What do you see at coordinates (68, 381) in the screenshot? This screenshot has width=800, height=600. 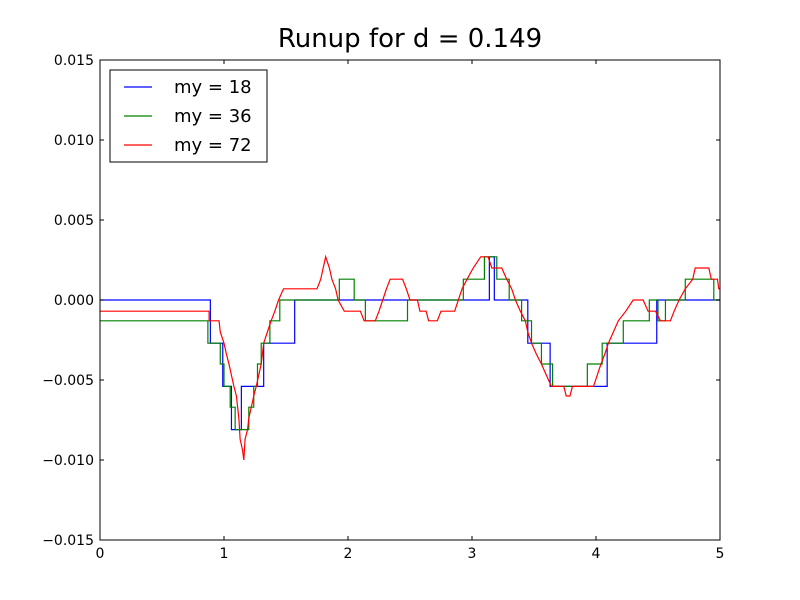 I see `y-tick-label: −0.005` at bounding box center [68, 381].